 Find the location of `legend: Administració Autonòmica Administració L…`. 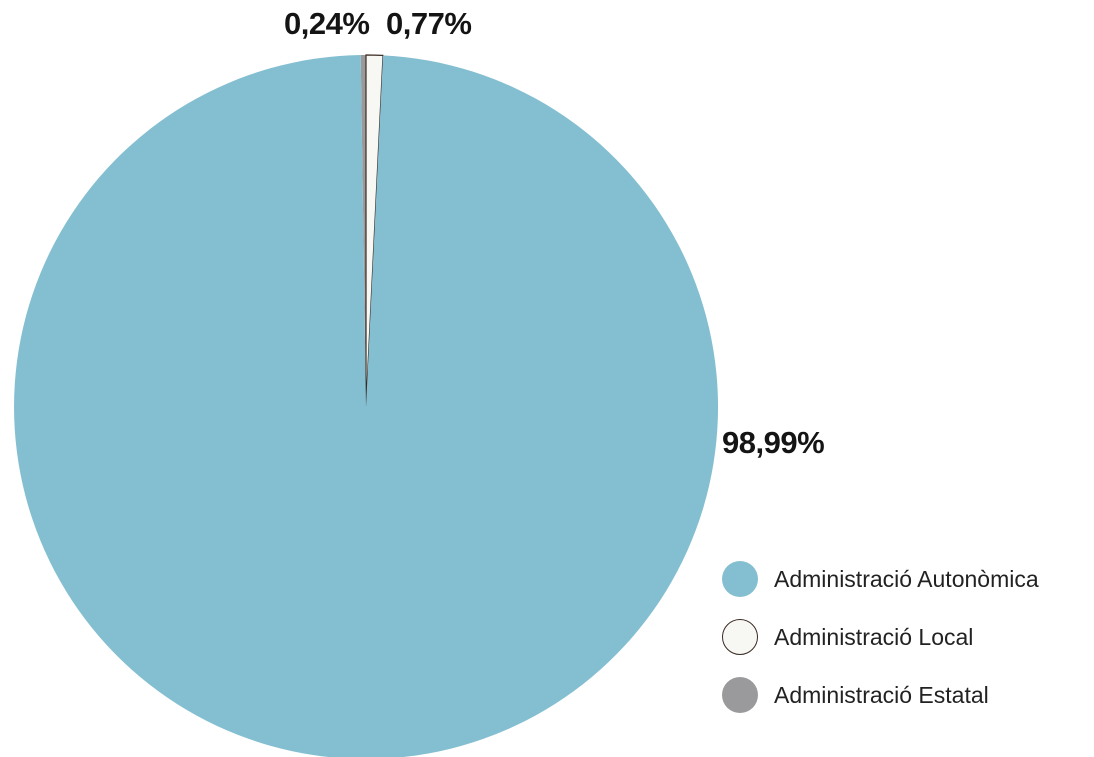

legend: Administració Autonòmica Administració L… is located at coordinates (880, 647).